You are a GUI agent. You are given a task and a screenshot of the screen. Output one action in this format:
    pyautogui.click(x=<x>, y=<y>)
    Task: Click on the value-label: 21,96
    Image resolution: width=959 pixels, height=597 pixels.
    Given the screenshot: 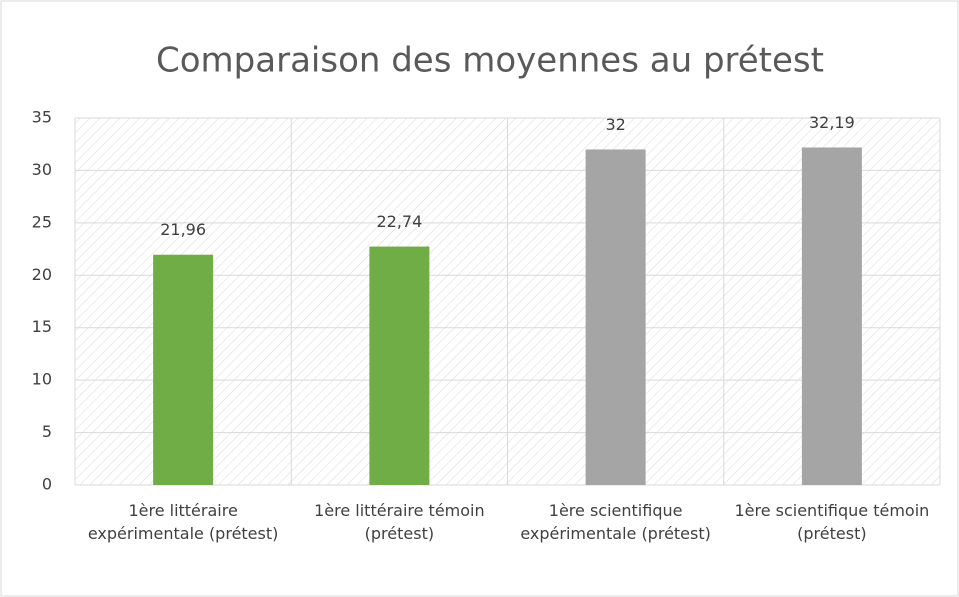 What is the action you would take?
    pyautogui.click(x=183, y=229)
    